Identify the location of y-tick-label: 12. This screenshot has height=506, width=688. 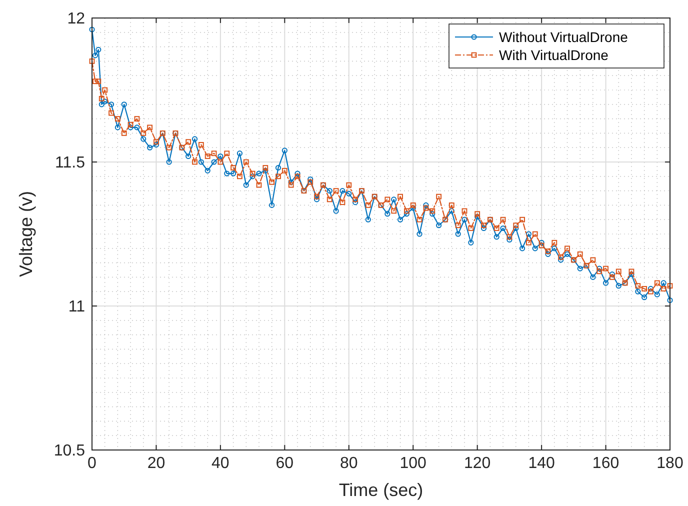
(76, 19).